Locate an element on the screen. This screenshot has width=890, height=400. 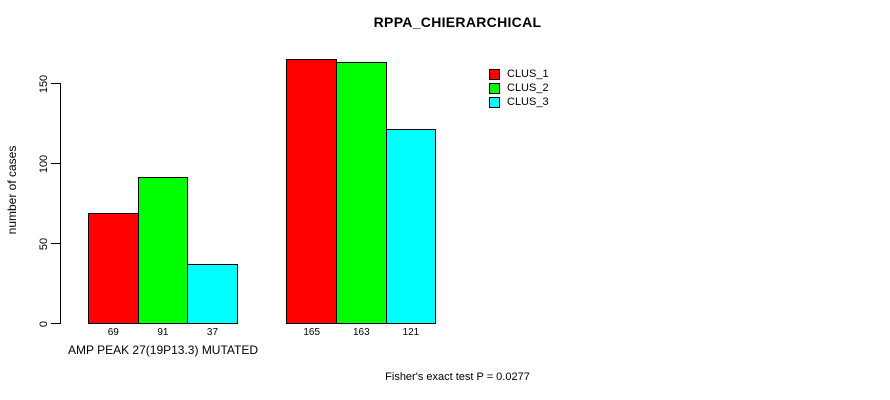
chart-title: RPPA_CHIERARCHICAL is located at coordinates (457, 22).